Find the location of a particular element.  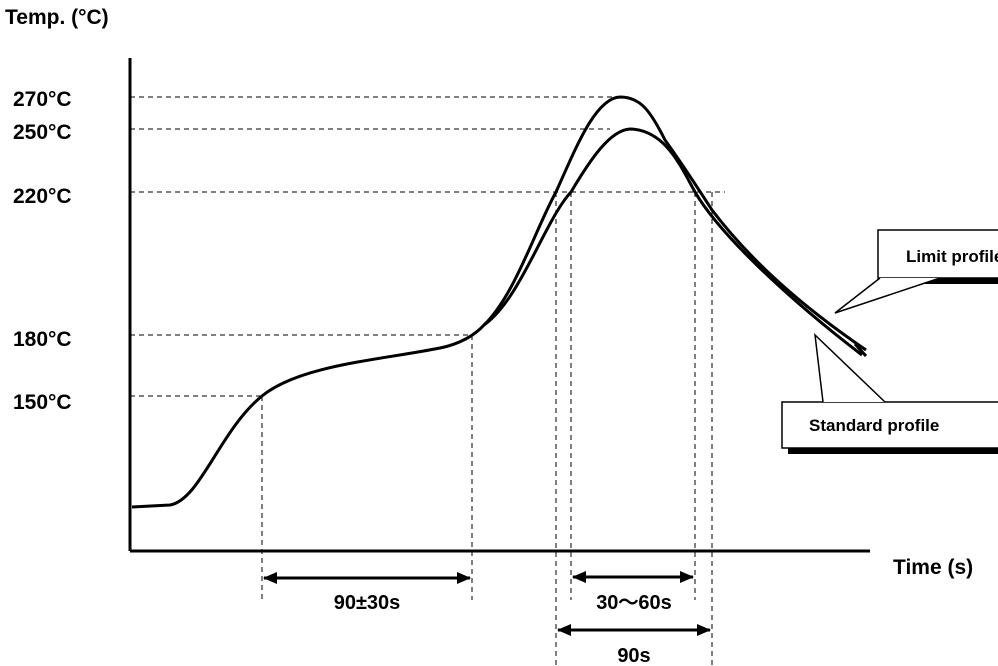

limit-callout-pointer is located at coordinates (887, 295).